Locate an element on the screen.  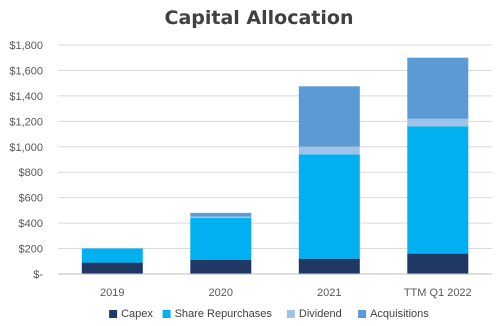
x-tick-label: 2020 is located at coordinates (221, 293).